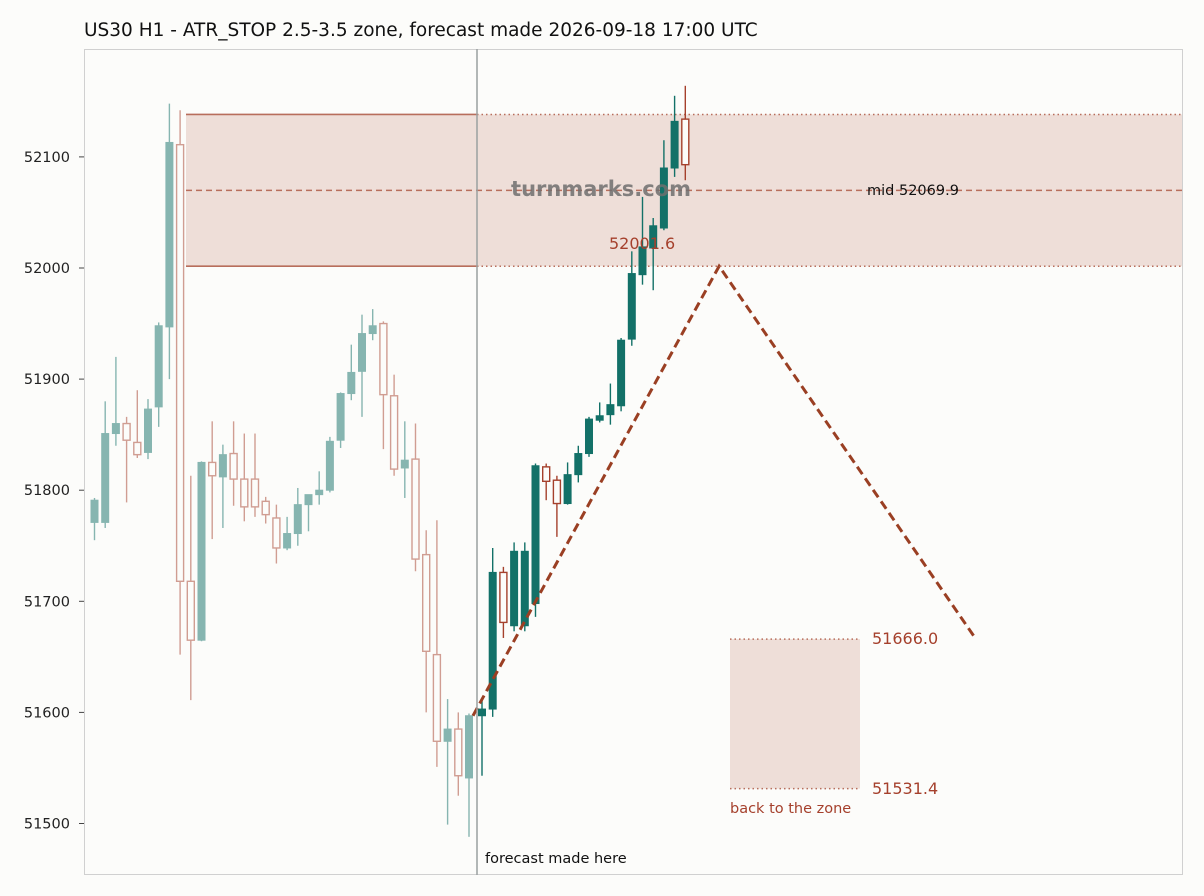 Image resolution: width=1204 pixels, height=896 pixels. Describe the element at coordinates (47, 380) in the screenshot. I see `y-tick-label: 51900` at that location.